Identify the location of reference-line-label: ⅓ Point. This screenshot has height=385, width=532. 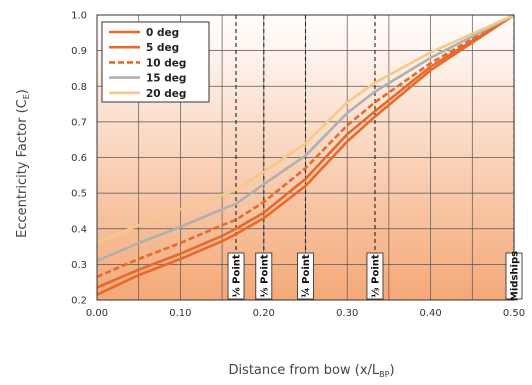
(375, 276).